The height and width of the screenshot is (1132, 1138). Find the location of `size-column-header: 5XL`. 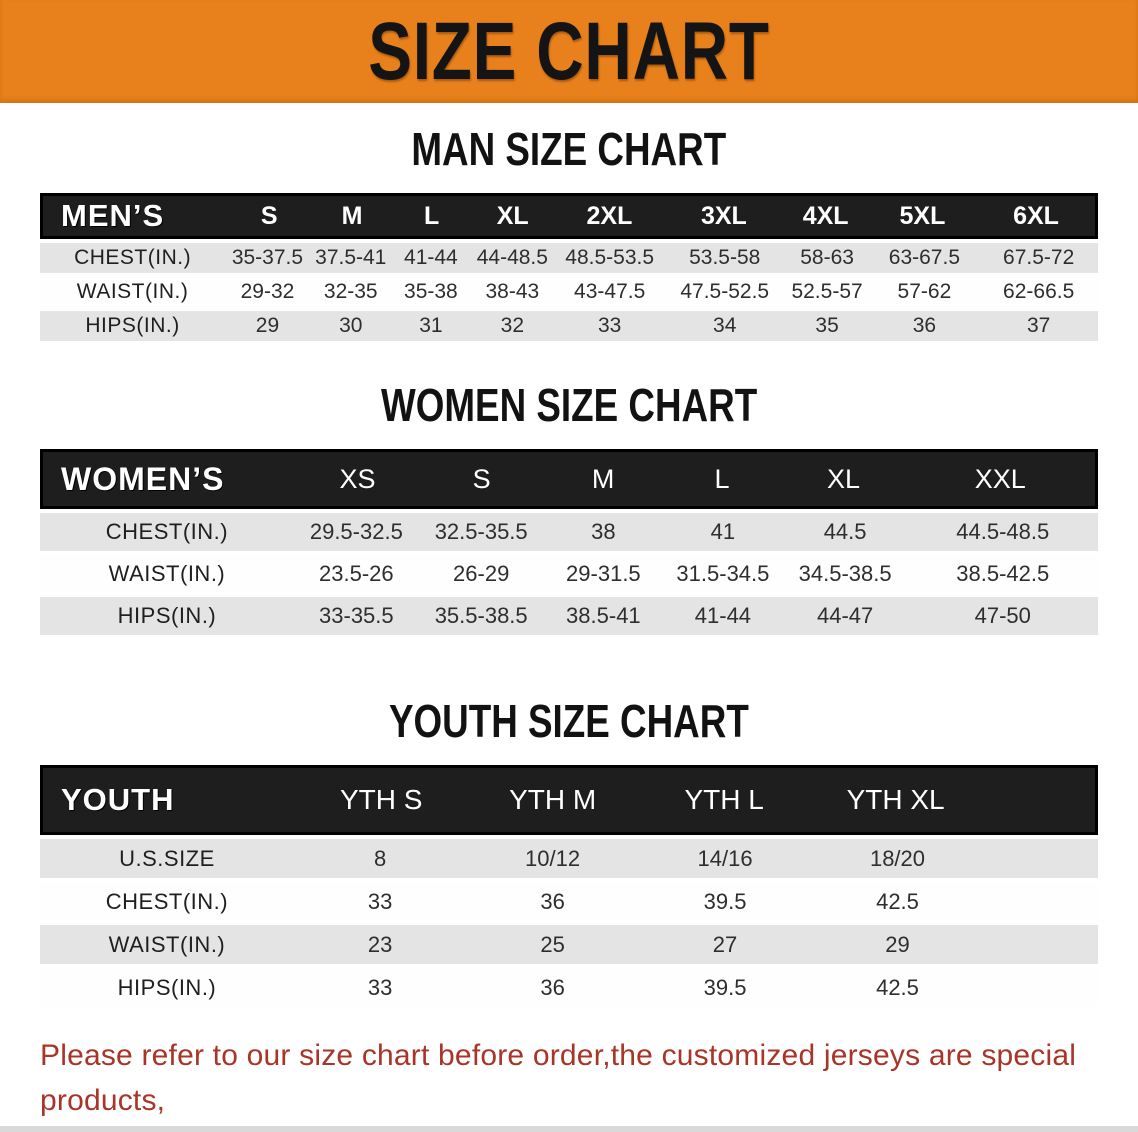

size-column-header: 5XL is located at coordinates (922, 215).